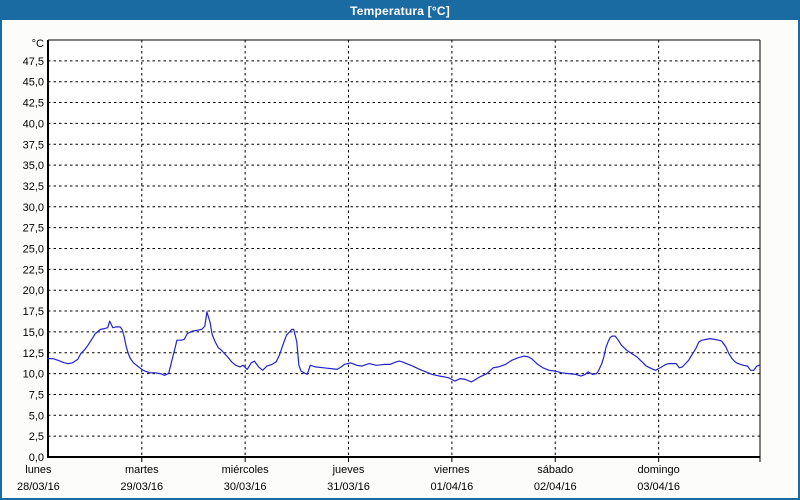 Image resolution: width=800 pixels, height=500 pixels. I want to click on x-date-label: 28/03/16, so click(38, 487).